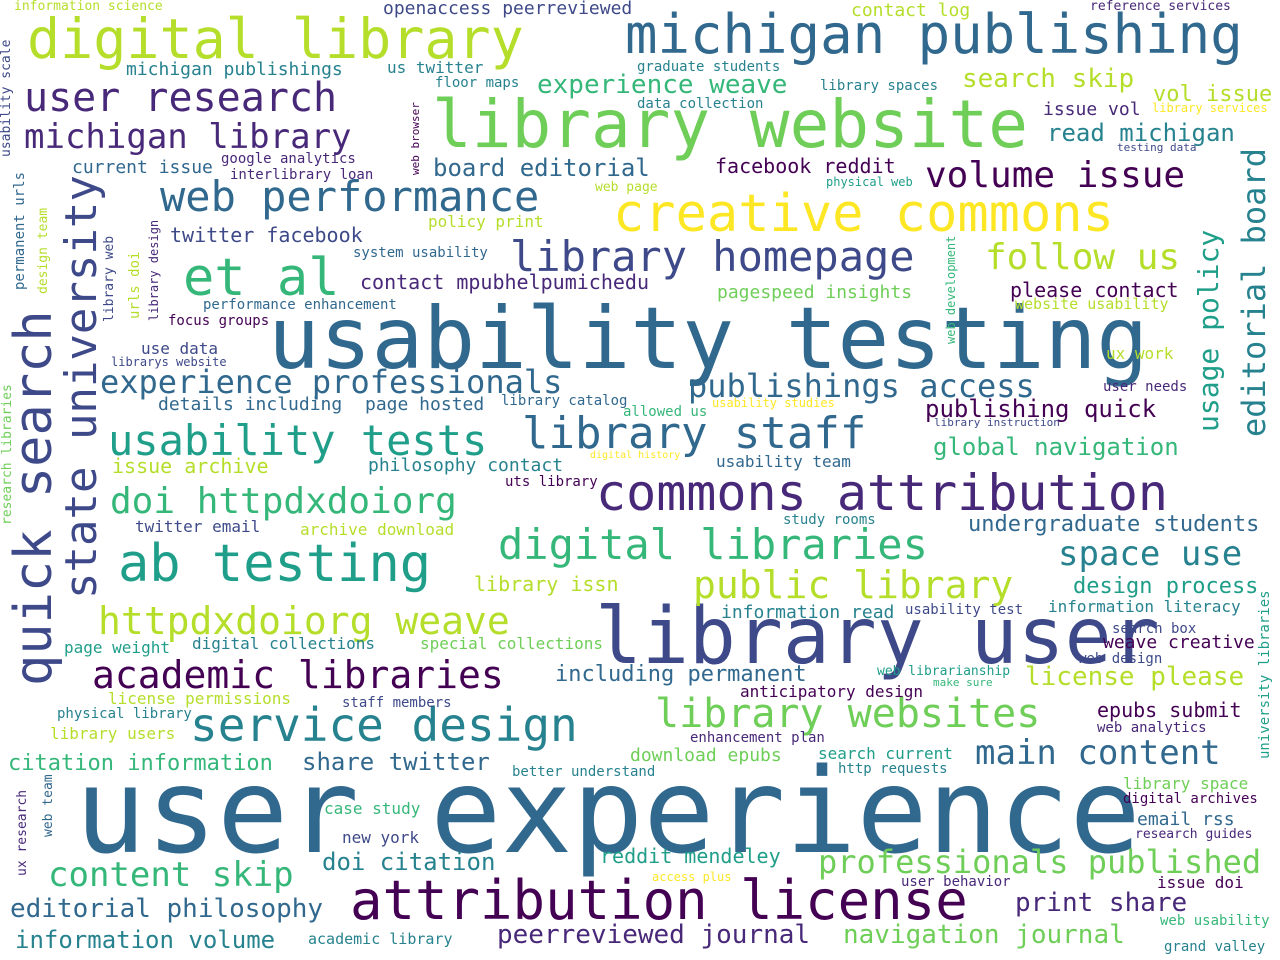 The width and height of the screenshot is (1280, 960). What do you see at coordinates (608, 811) in the screenshot?
I see `cloud-word-user-experience: user experience` at bounding box center [608, 811].